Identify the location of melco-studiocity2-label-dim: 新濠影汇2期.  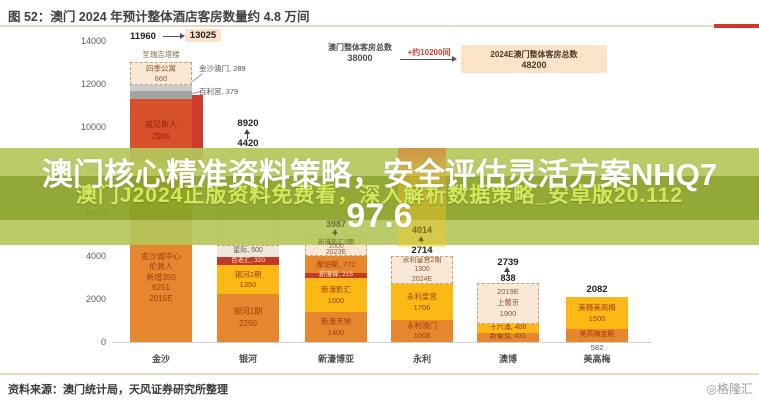
(336, 242).